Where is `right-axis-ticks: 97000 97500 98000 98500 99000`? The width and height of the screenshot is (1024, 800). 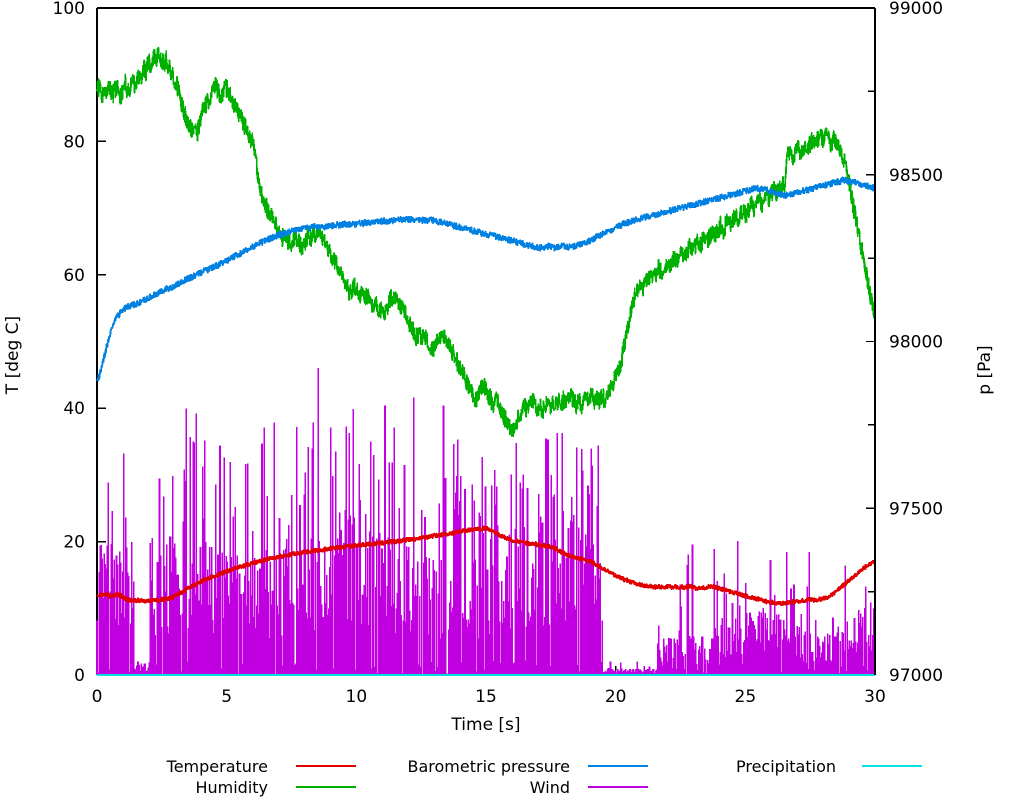 right-axis-ticks: 97000 97500 98000 98500 99000 is located at coordinates (904, 343).